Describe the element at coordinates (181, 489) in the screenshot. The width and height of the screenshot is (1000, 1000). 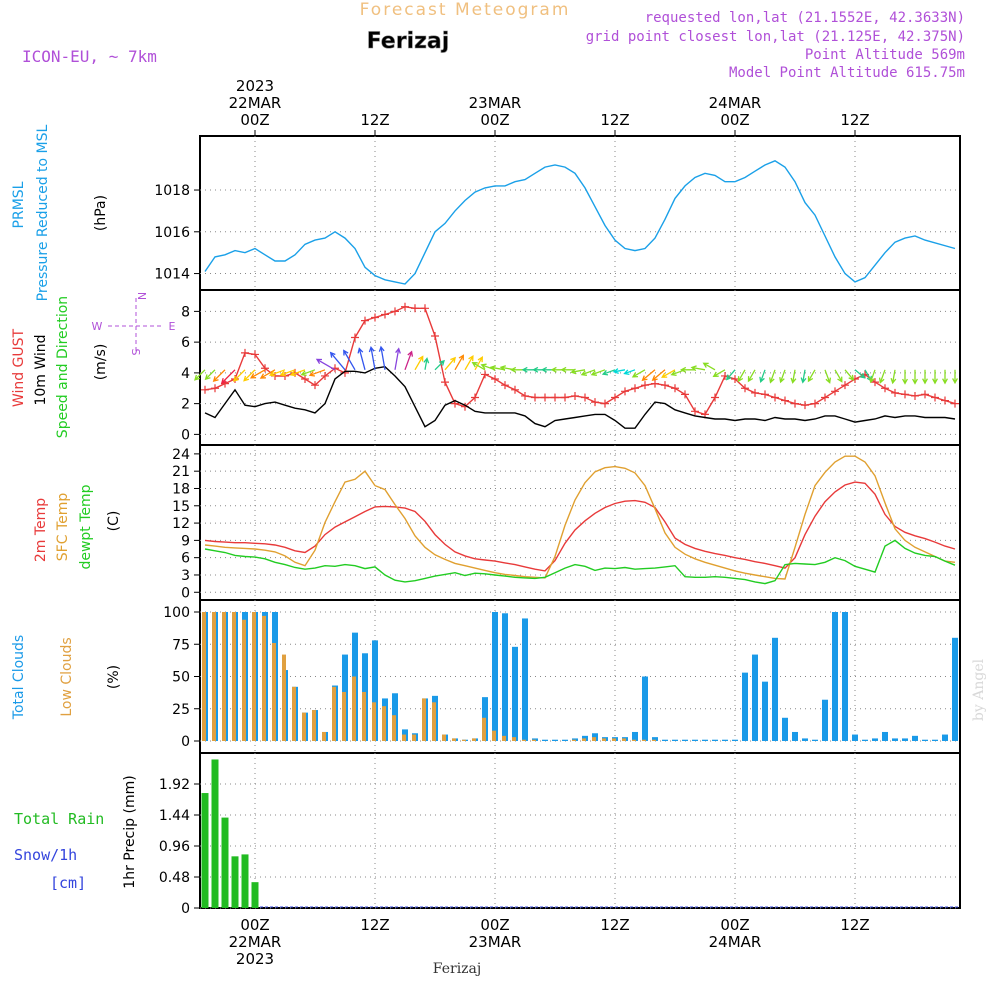
I see `y-tick-label: 18` at that location.